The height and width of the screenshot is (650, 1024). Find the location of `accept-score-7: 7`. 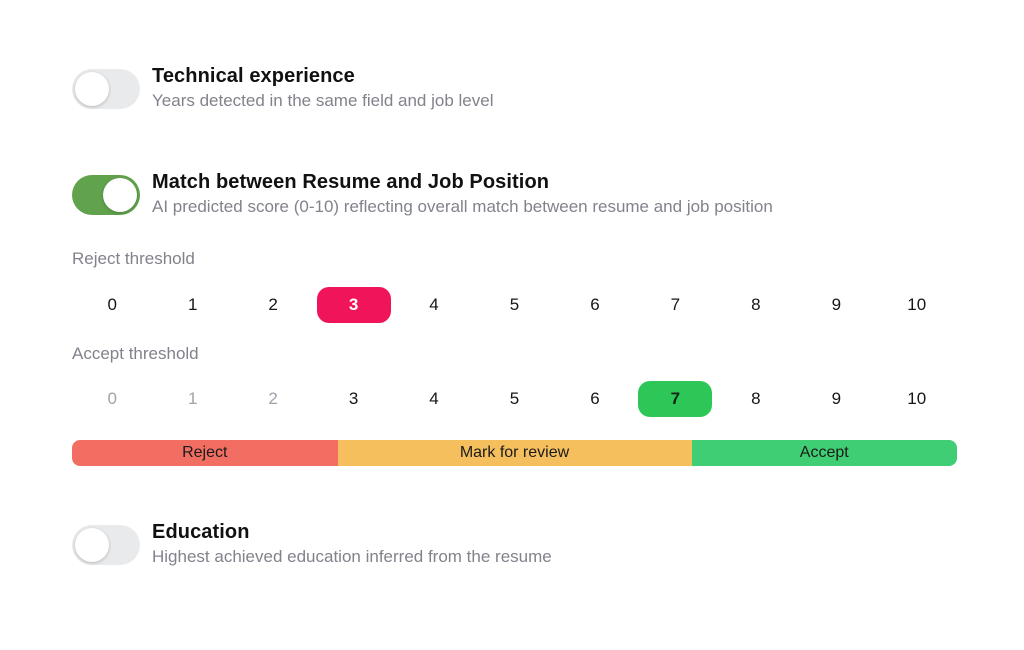

accept-score-7: 7 is located at coordinates (675, 399).